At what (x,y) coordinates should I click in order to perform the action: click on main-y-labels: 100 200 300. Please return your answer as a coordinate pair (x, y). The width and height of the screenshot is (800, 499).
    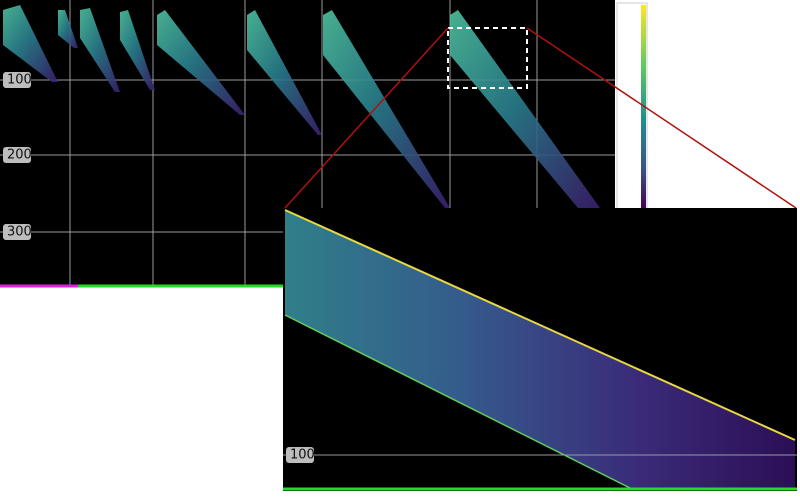
    Looking at the image, I should click on (17, 156).